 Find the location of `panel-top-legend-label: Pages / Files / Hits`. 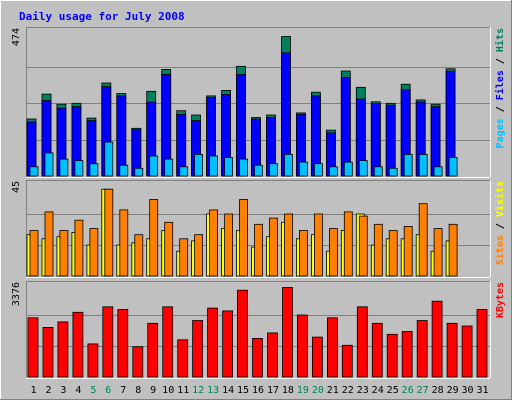

panel-top-legend-label: Pages / Files / Hits is located at coordinates (500, 88).